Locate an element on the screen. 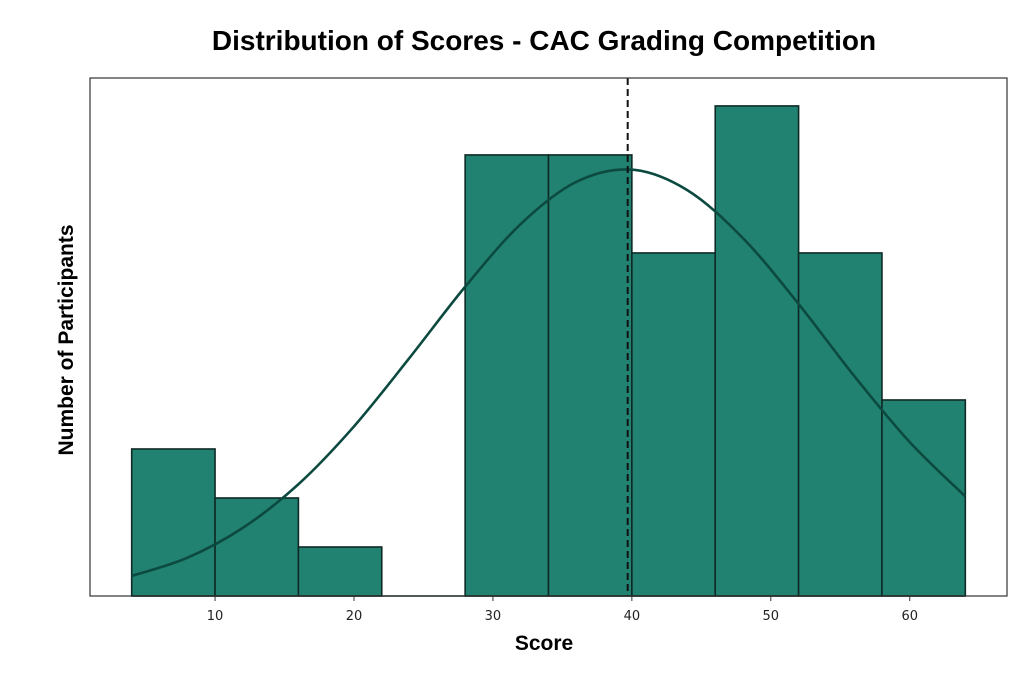 The width and height of the screenshot is (1024, 689). x-tick-label: 40 is located at coordinates (632, 616).